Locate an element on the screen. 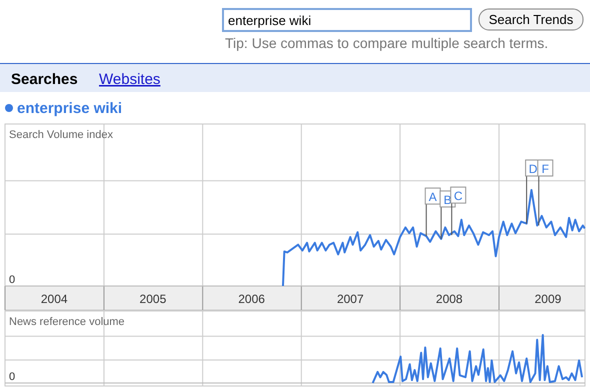 This screenshot has width=590, height=388. legend-label: enterprise wiki is located at coordinates (69, 108).